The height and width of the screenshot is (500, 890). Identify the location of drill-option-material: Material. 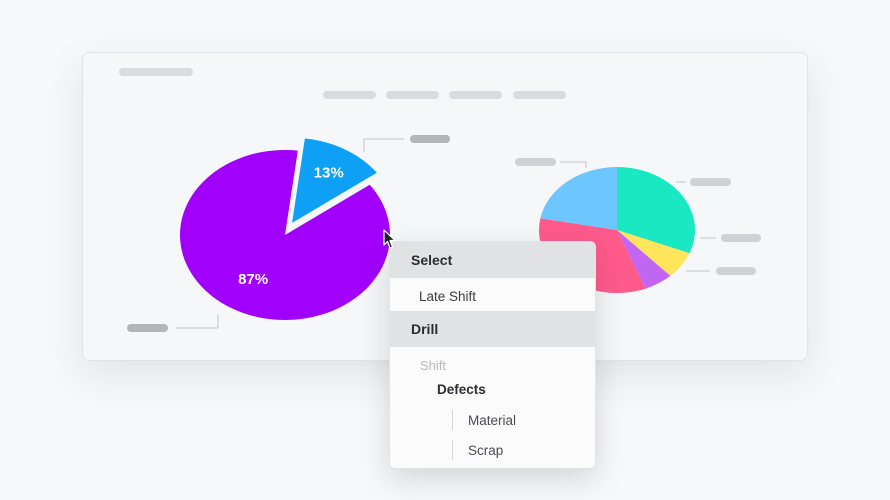
(492, 420).